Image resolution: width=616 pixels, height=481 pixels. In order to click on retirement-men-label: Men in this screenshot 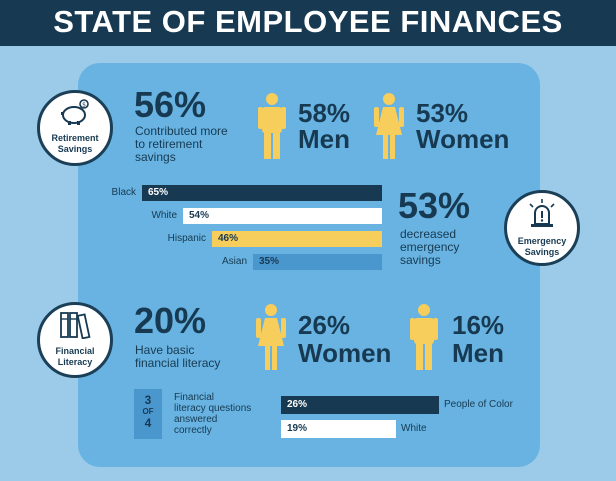, I will do `click(324, 139)`.